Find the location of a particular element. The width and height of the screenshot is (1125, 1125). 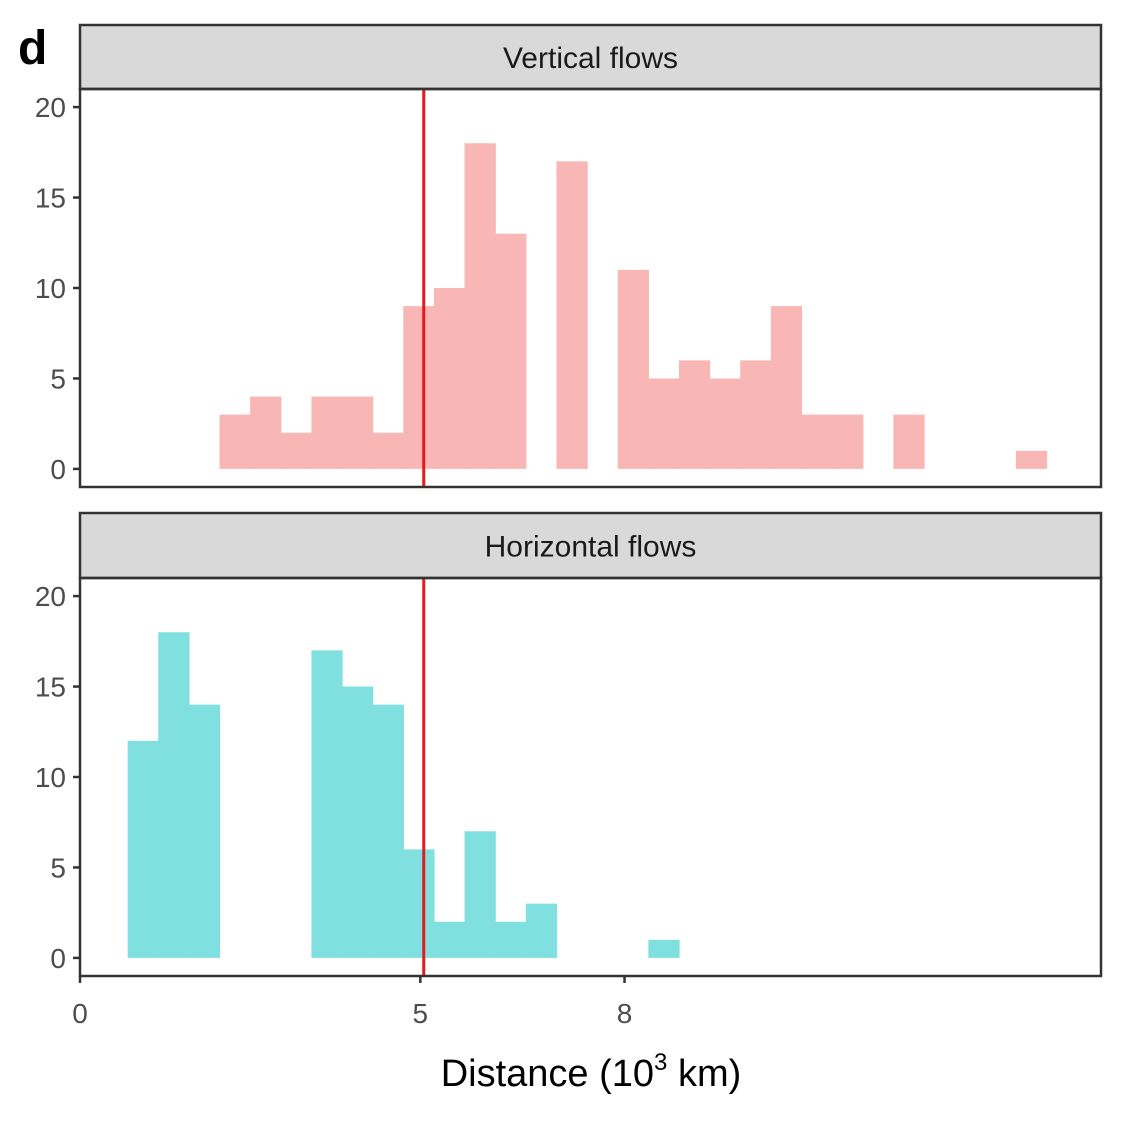

x-tick-label: 0 is located at coordinates (80, 1013).